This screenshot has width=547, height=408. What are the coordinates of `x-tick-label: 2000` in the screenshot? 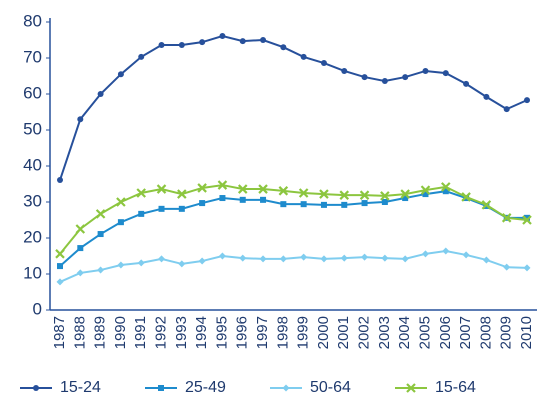 It's located at (323, 332).